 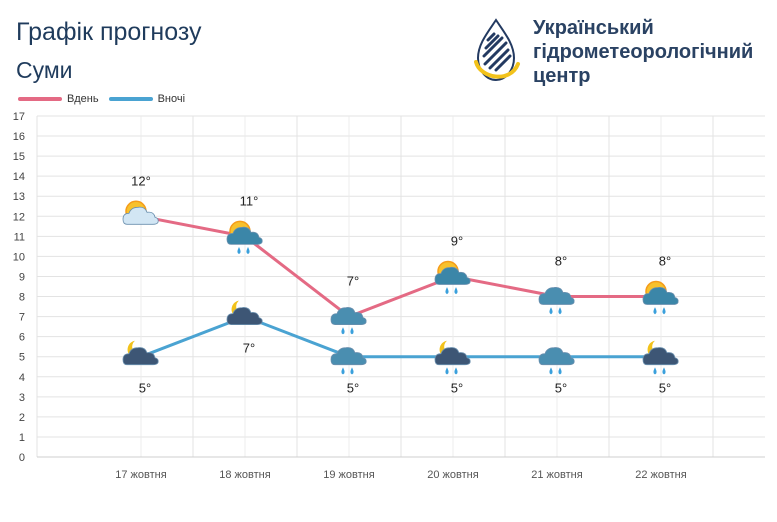 I want to click on y-tick-label: 9, so click(x=22, y=277).